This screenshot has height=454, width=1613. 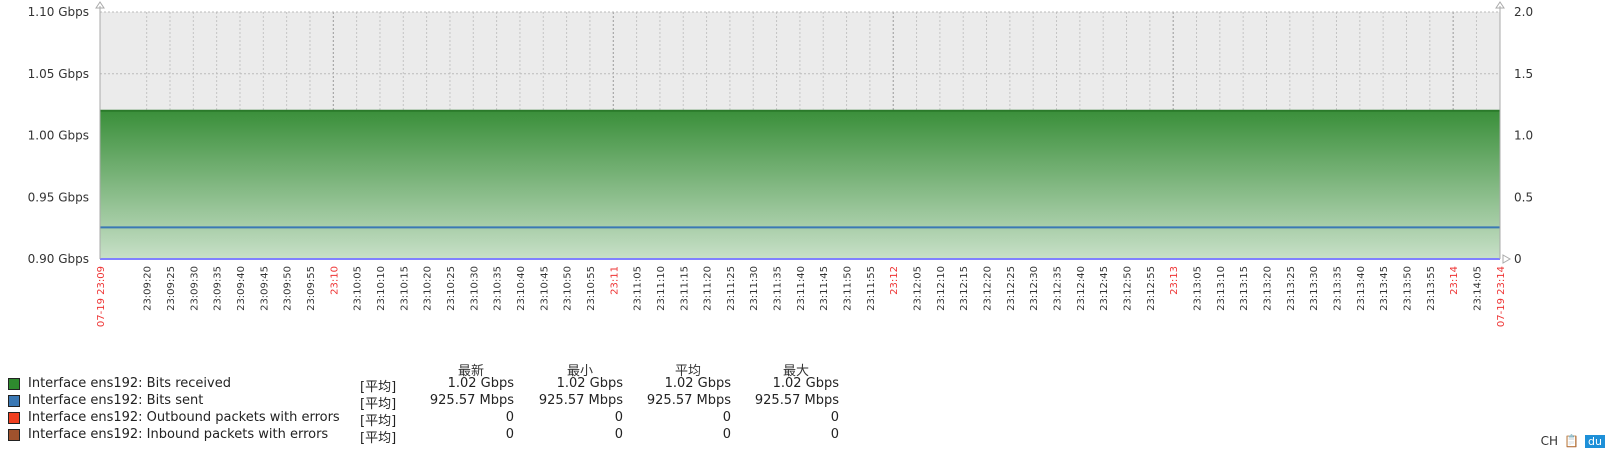 I want to click on y-right-tick-label: 0.5, so click(x=1523, y=197).